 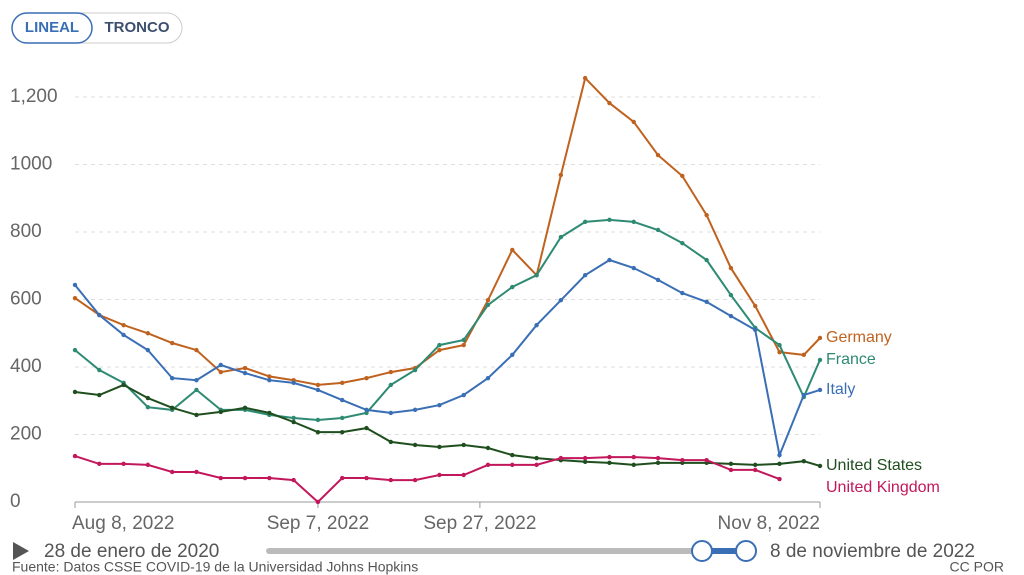 What do you see at coordinates (15, 501) in the screenshot?
I see `y-tick-label: 0` at bounding box center [15, 501].